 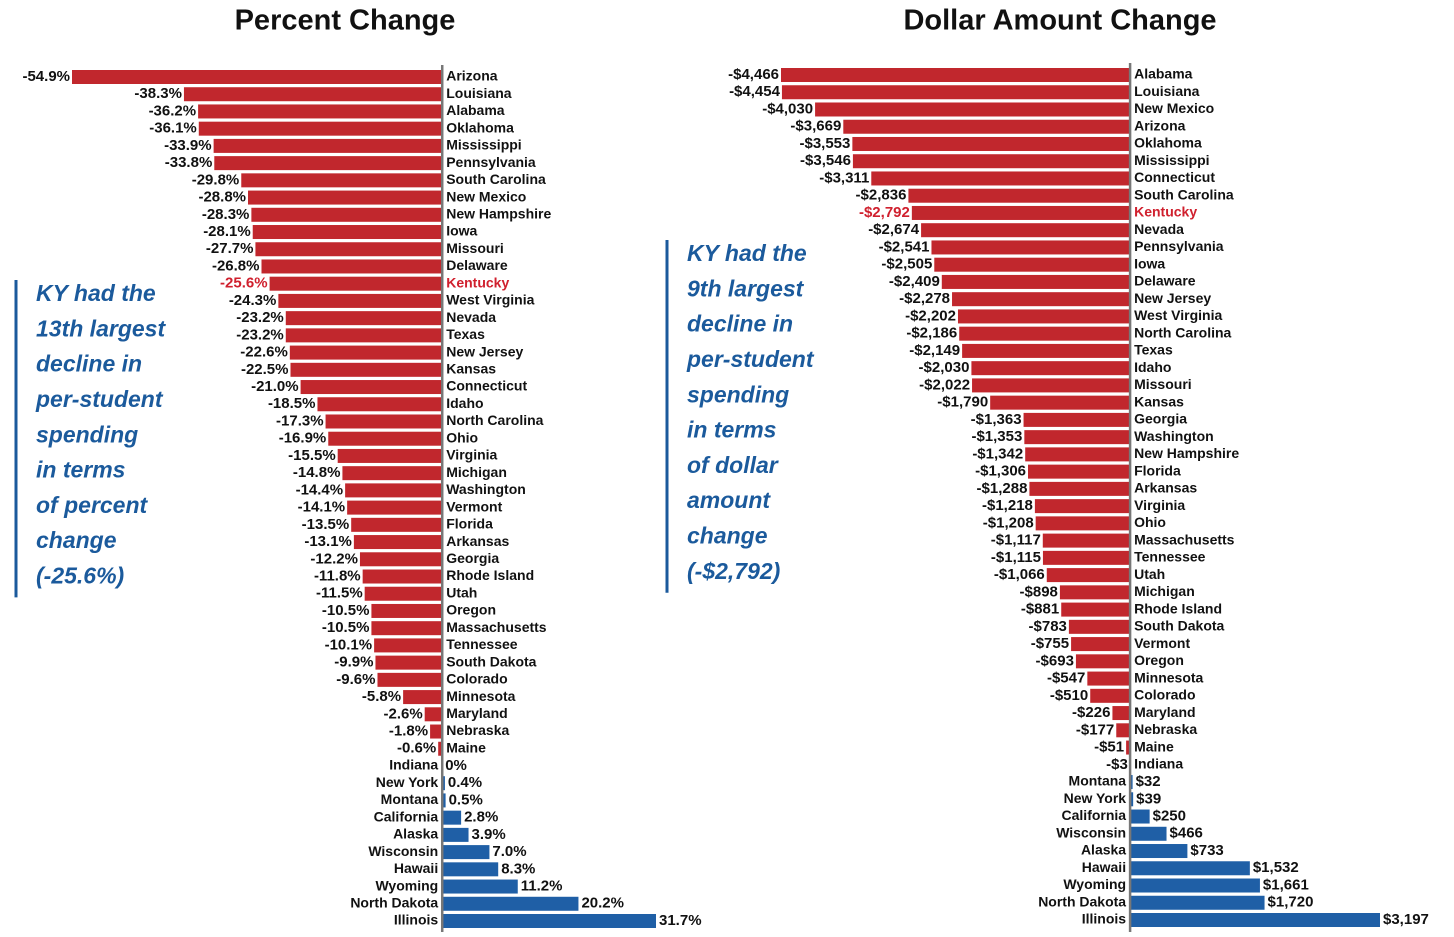 What do you see at coordinates (1169, 815) in the screenshot?
I see `value-label: $250` at bounding box center [1169, 815].